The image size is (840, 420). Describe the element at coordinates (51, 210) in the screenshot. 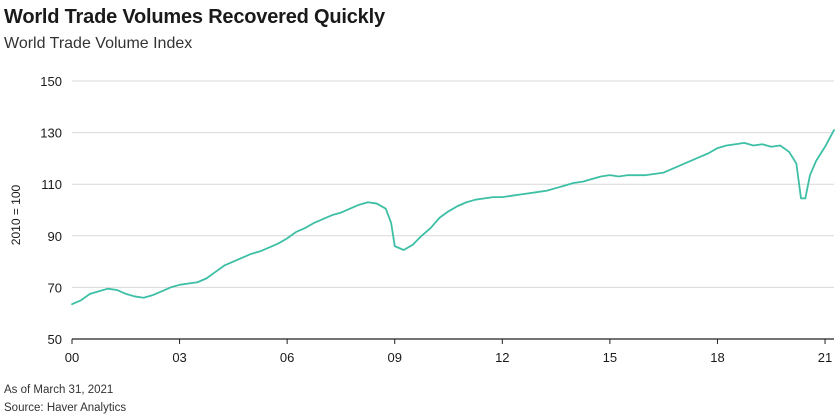

I see `y-axis-tick-labels: 50 70 90 110 130 150` at that location.